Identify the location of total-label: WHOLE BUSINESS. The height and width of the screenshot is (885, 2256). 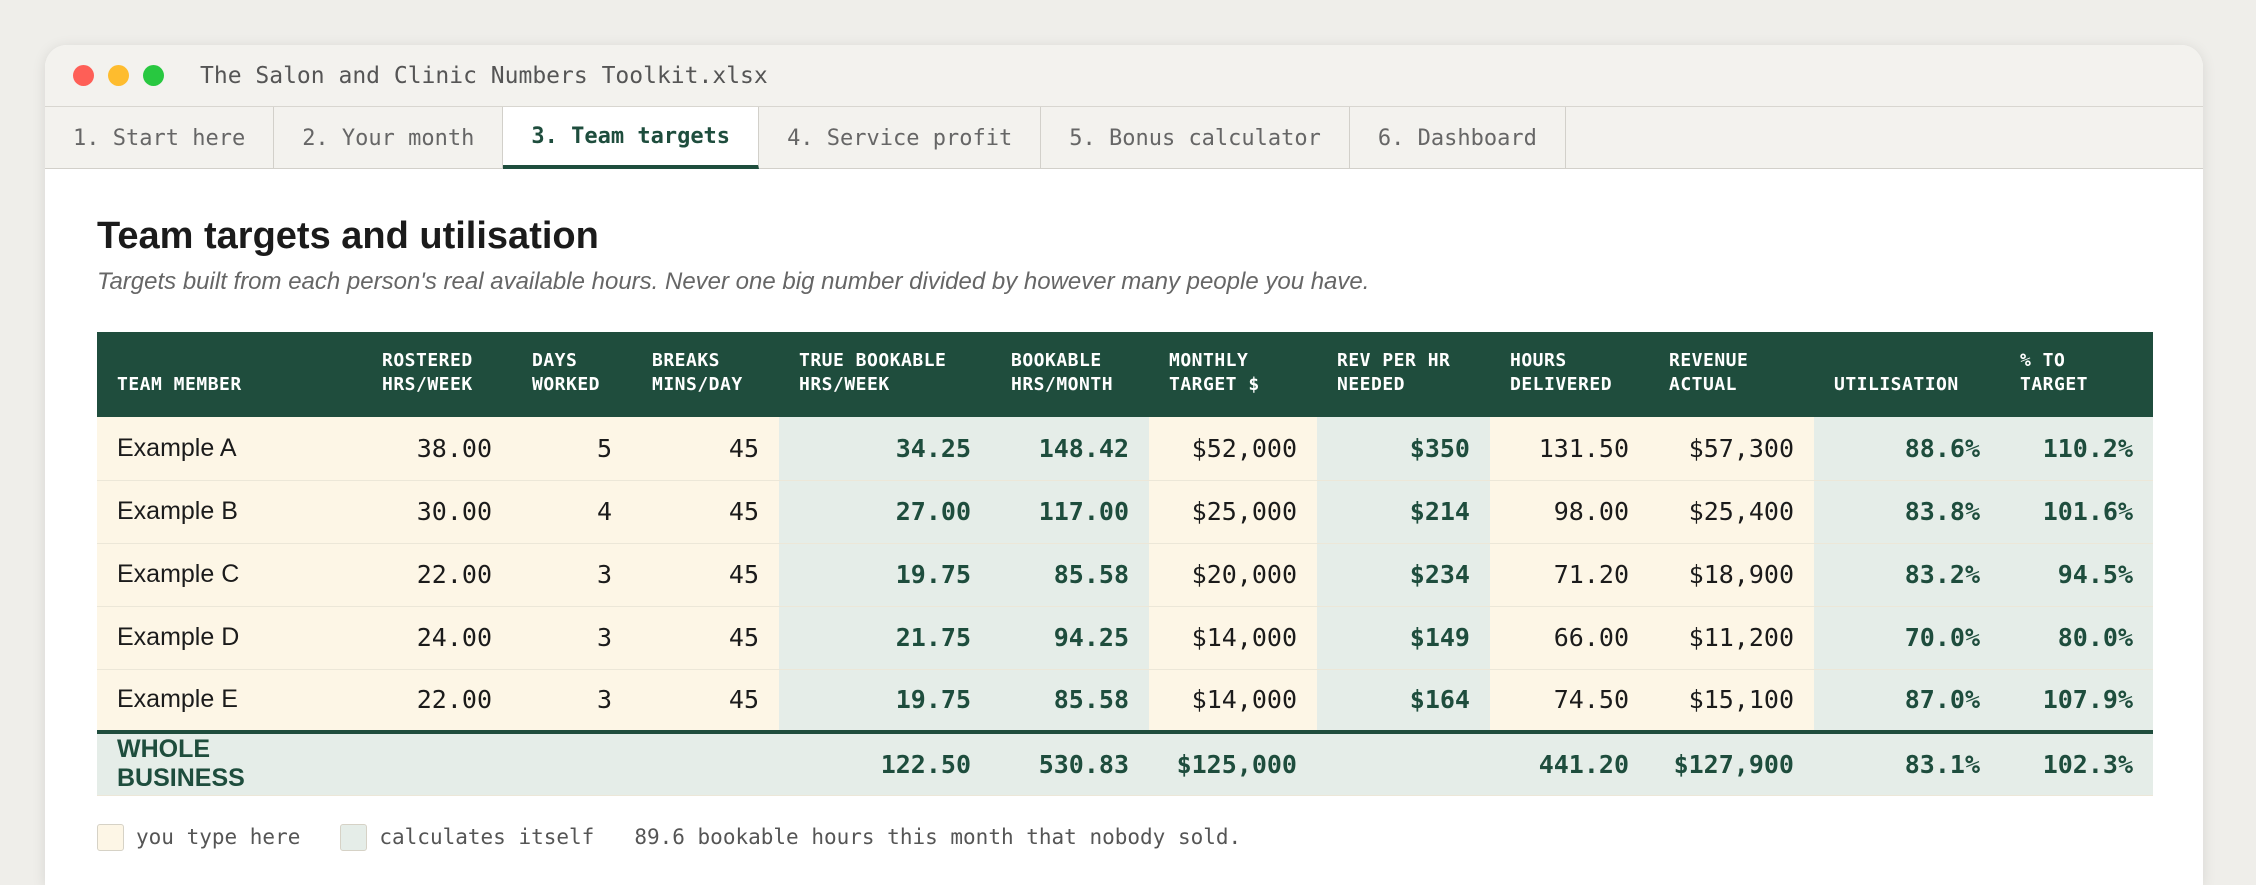
(229, 763).